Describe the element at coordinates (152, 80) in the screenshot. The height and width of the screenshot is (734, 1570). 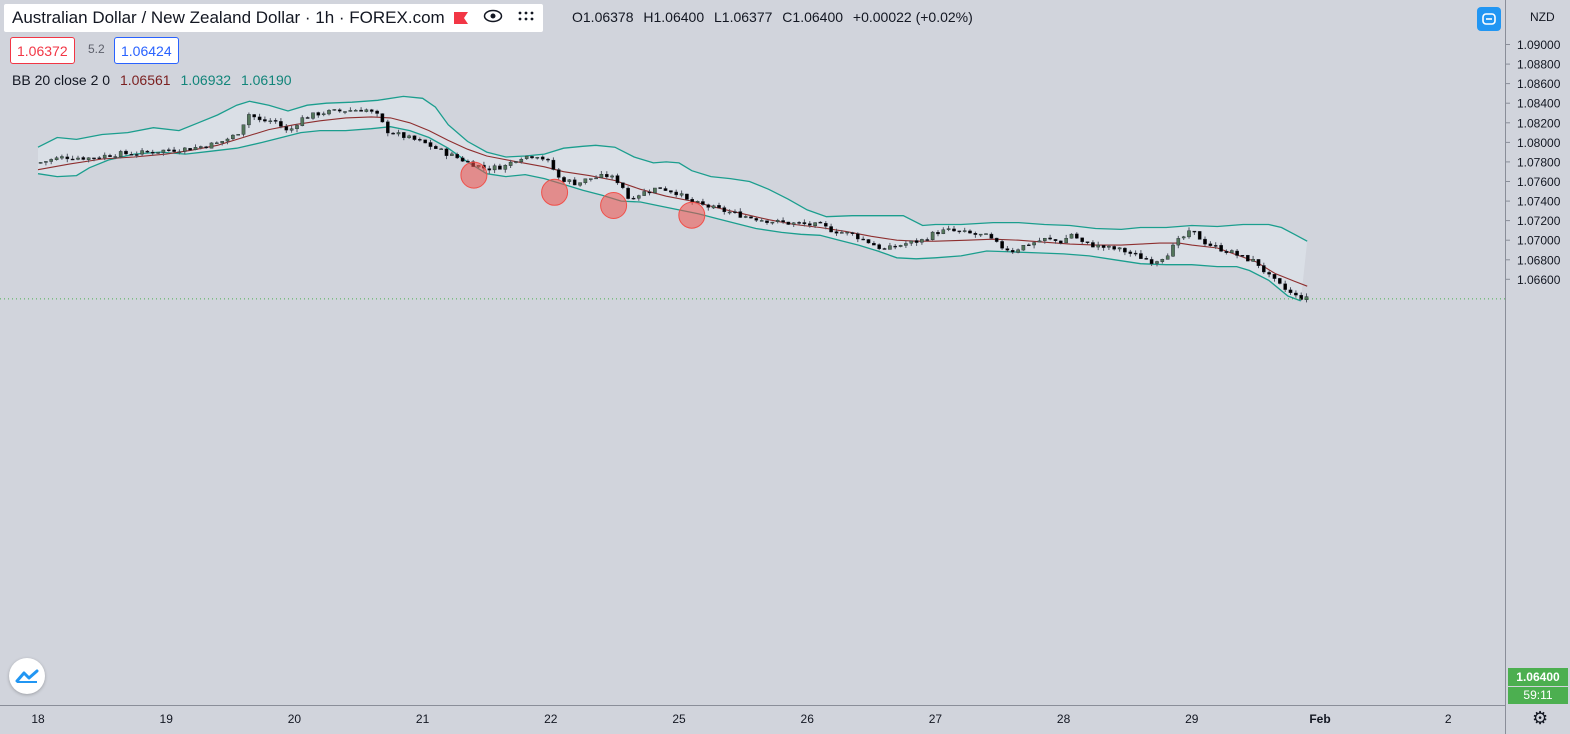
I see `bollinger-legend: BB 20 close 2 0 1.06561 1.06932 1.06190` at that location.